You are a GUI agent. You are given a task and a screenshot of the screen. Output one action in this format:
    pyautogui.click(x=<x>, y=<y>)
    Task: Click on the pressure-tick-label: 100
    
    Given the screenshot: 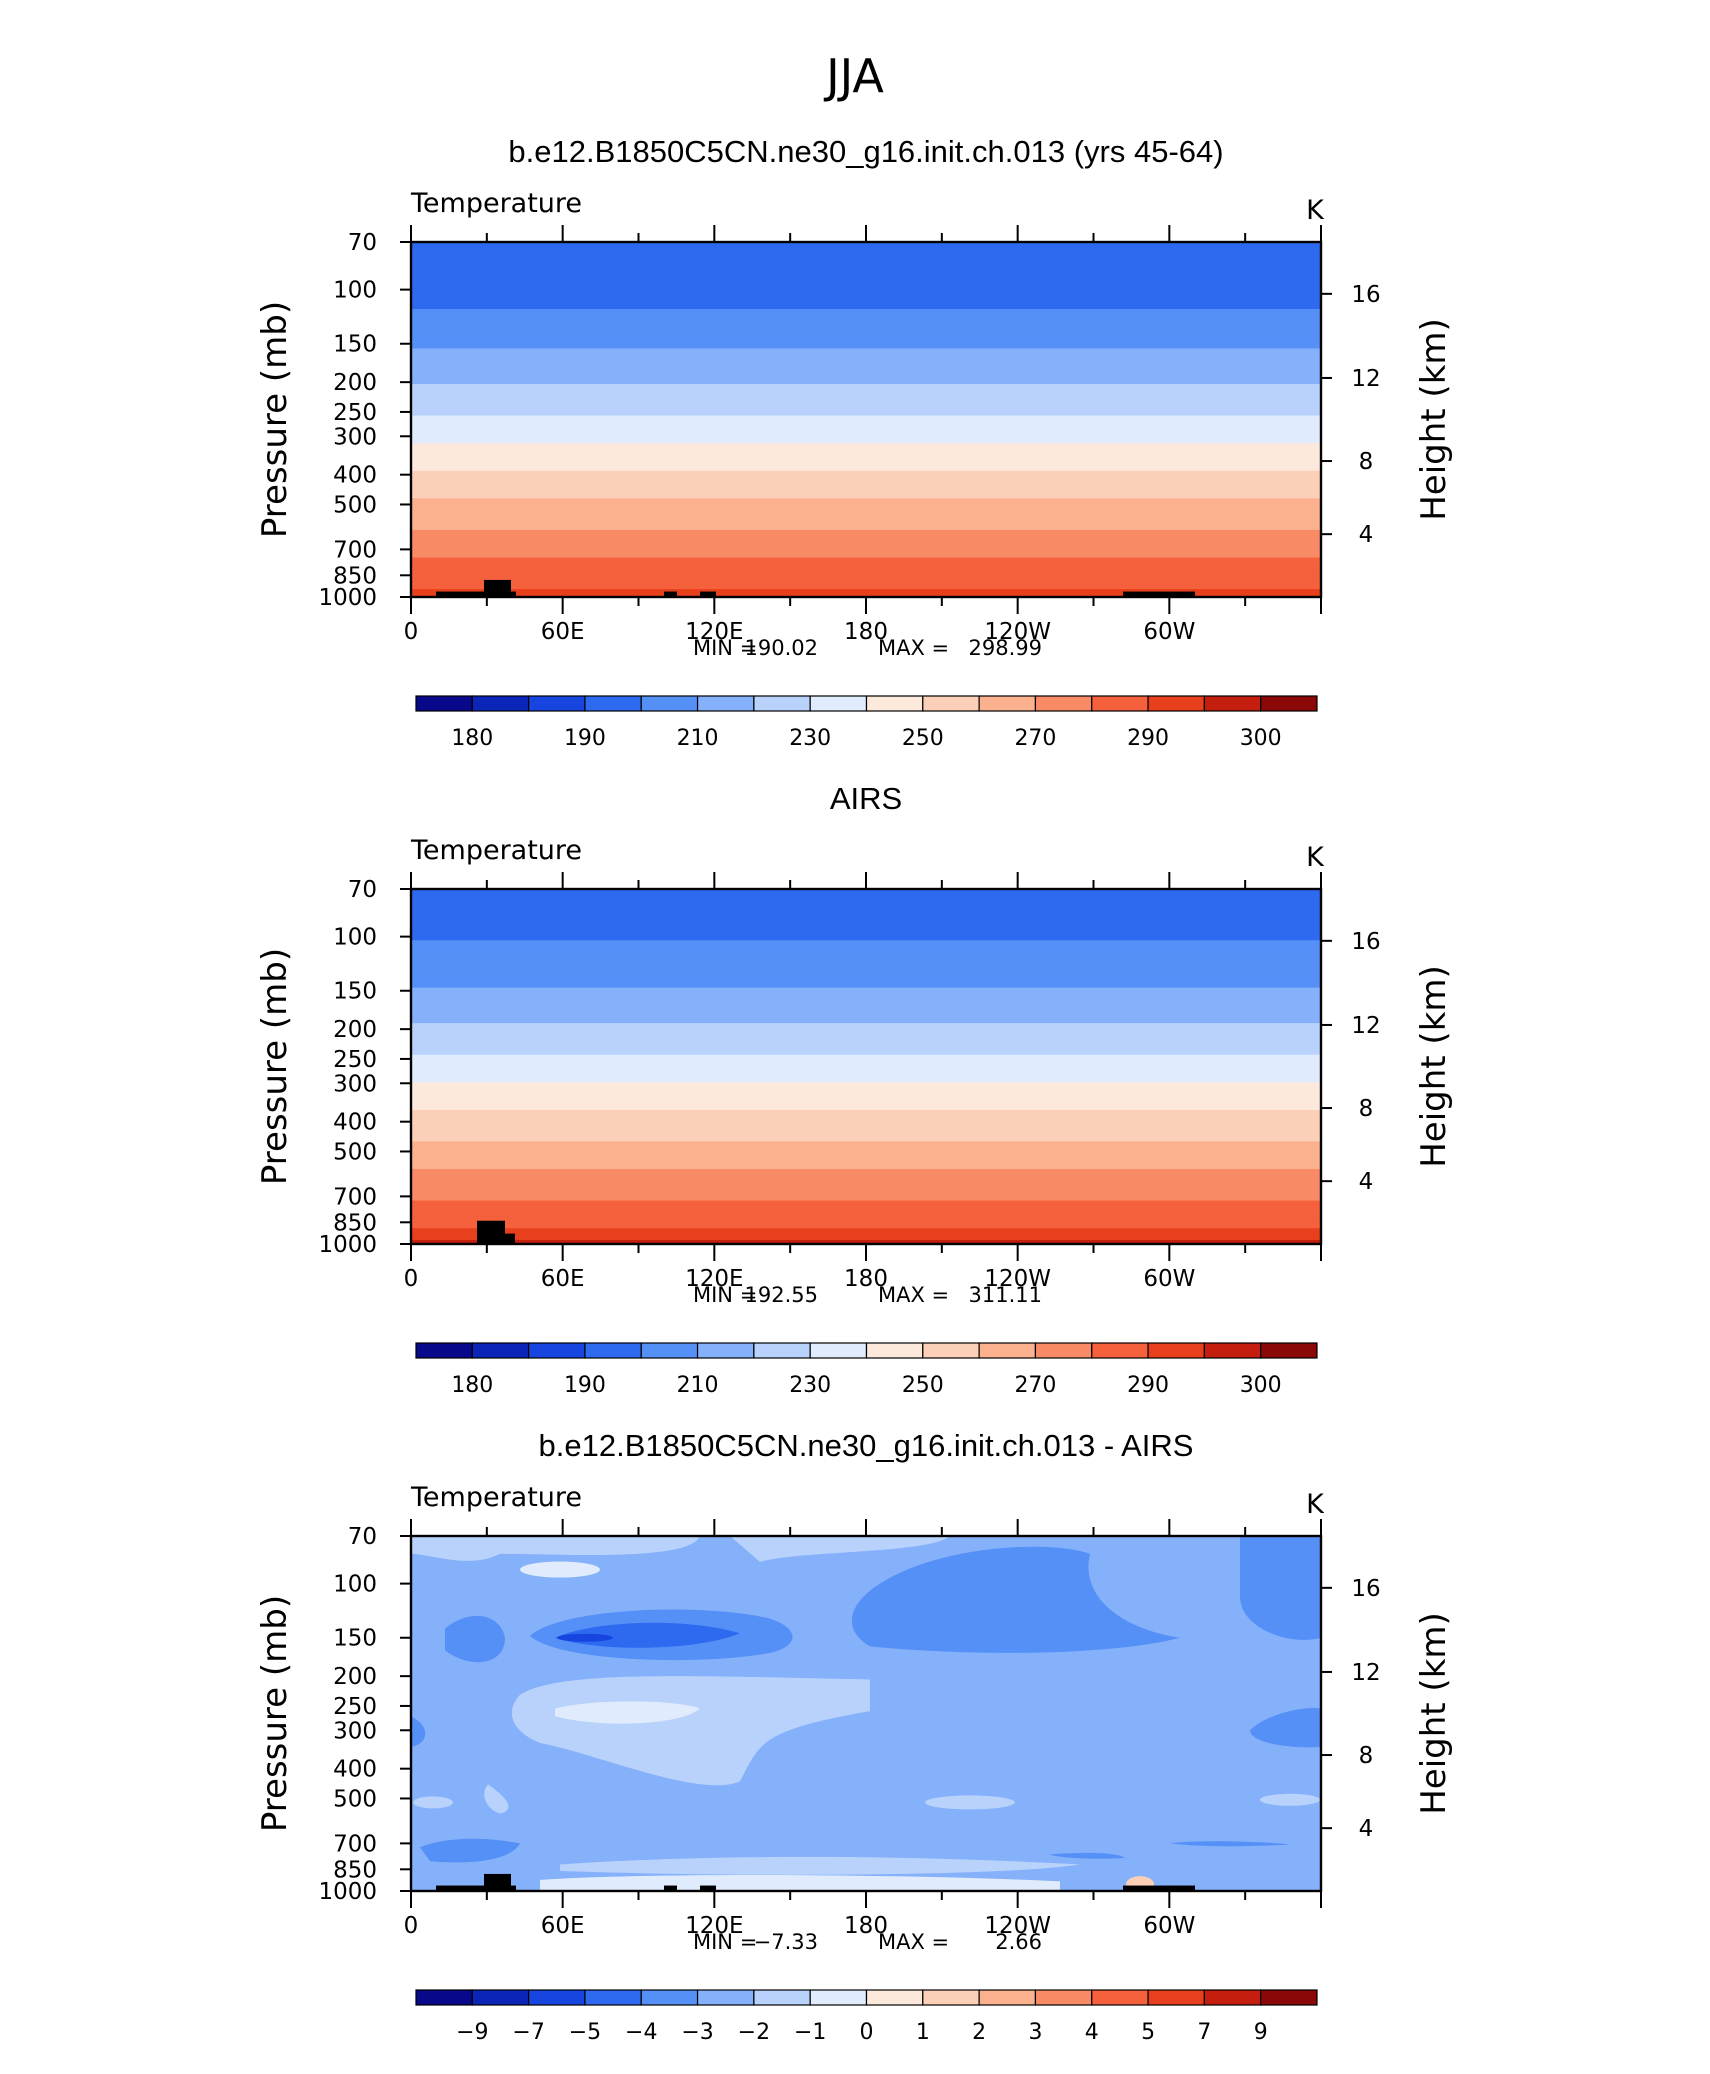 What is the action you would take?
    pyautogui.click(x=355, y=291)
    